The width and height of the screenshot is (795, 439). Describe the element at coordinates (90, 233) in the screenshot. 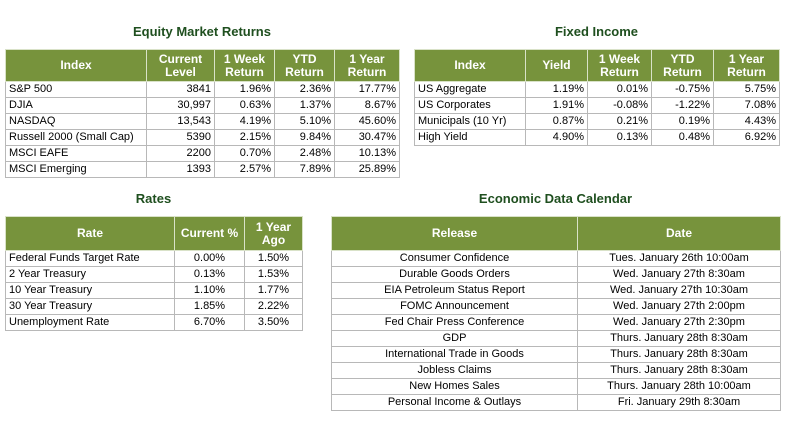

I see `rates-header-rate: Rate` at that location.